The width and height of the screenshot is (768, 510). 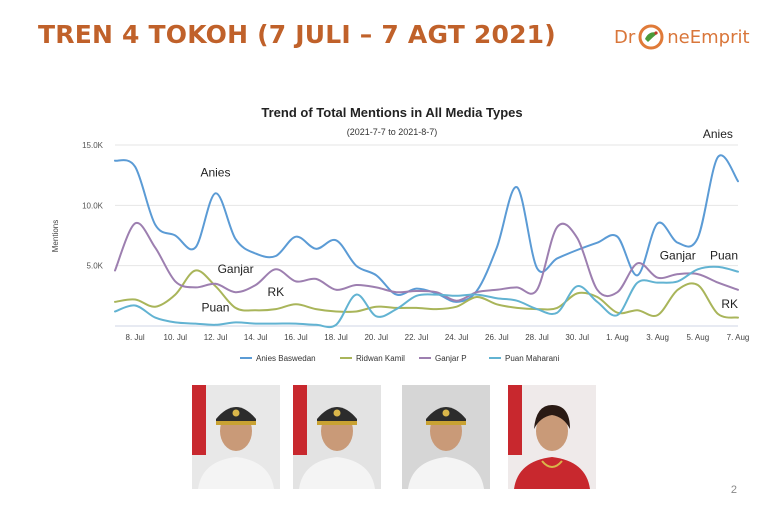 What do you see at coordinates (376, 337) in the screenshot?
I see `x-tick-label: 20. Jul` at bounding box center [376, 337].